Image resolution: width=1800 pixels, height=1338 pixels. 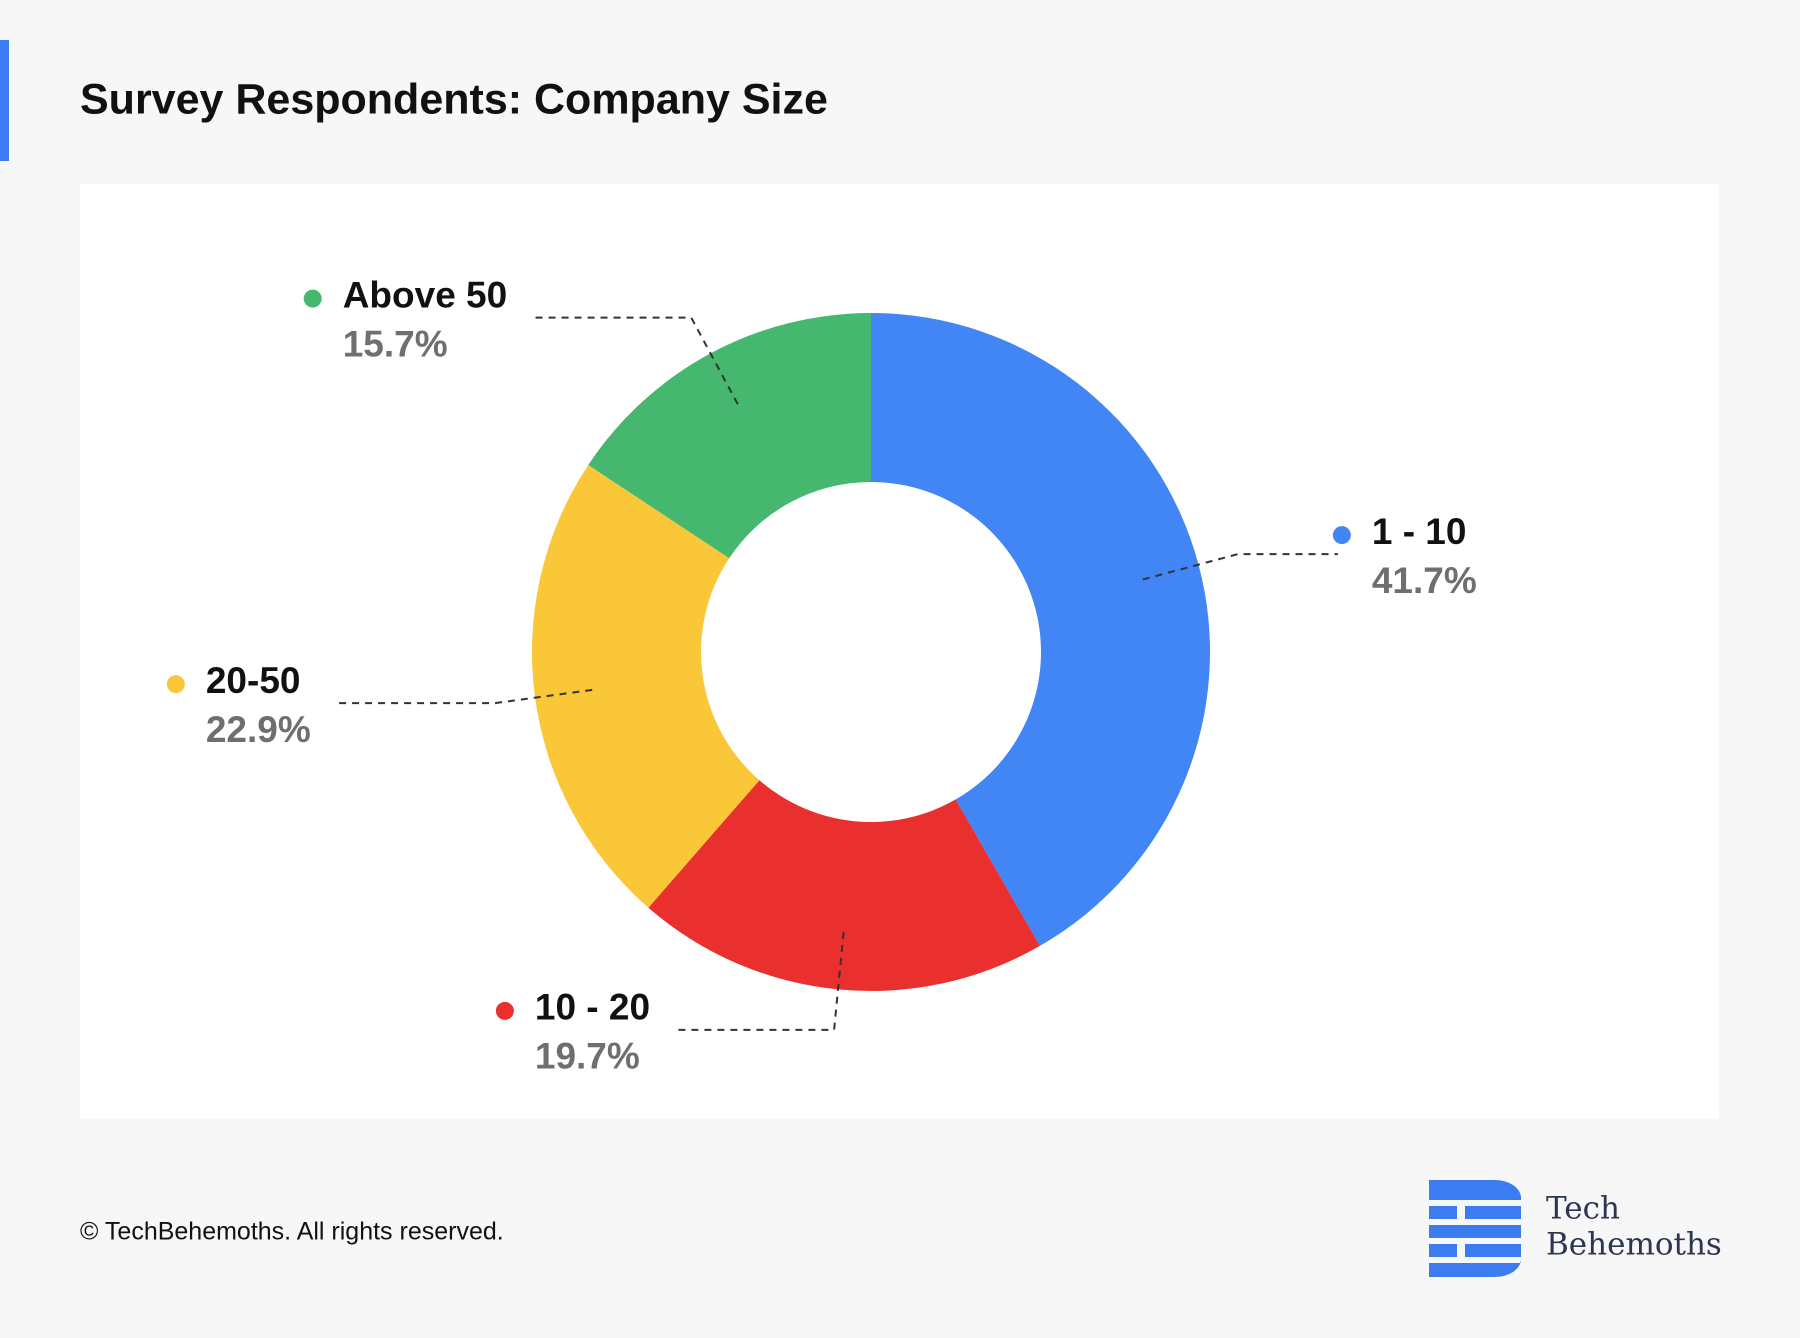 What do you see at coordinates (1419, 531) in the screenshot?
I see `label-name: 1 - 10` at bounding box center [1419, 531].